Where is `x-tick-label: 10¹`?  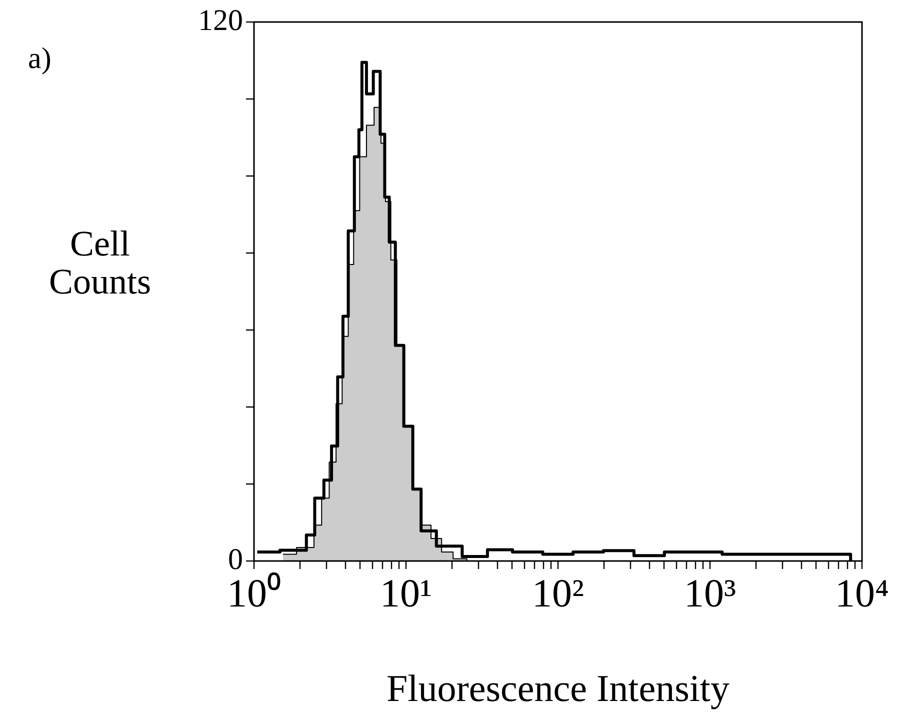
x-tick-label: 10¹ is located at coordinates (406, 593).